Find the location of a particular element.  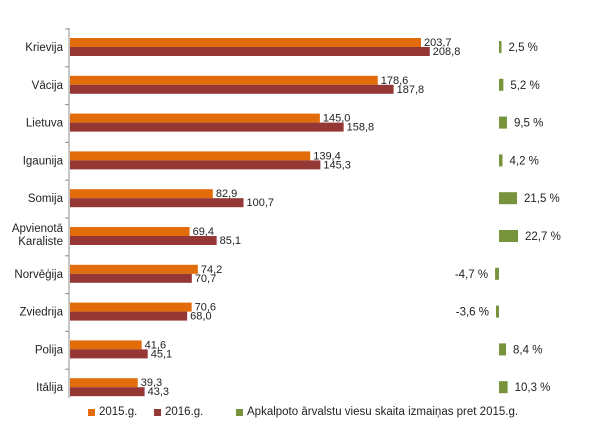

legend-item-2015: 2015.g. is located at coordinates (112, 412).